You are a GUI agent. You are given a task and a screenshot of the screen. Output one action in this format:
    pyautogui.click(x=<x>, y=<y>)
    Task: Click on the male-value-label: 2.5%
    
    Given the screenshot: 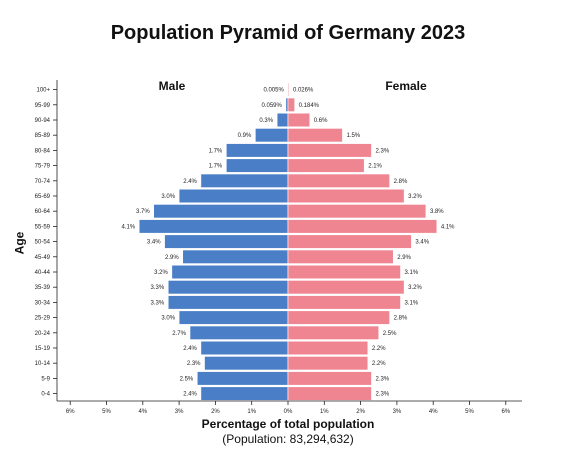 What is the action you would take?
    pyautogui.click(x=187, y=379)
    